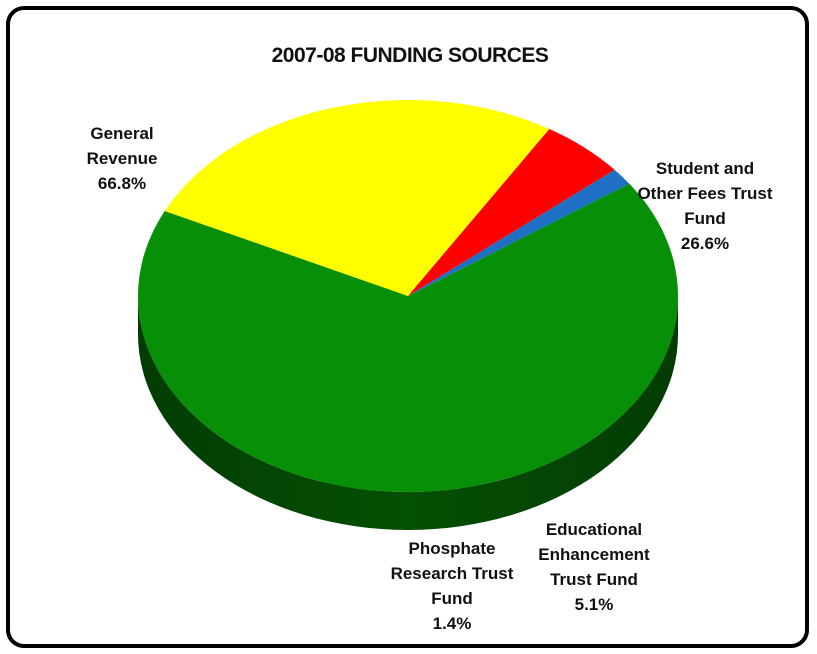  I want to click on slice-label-line: 1.4%, so click(452, 623).